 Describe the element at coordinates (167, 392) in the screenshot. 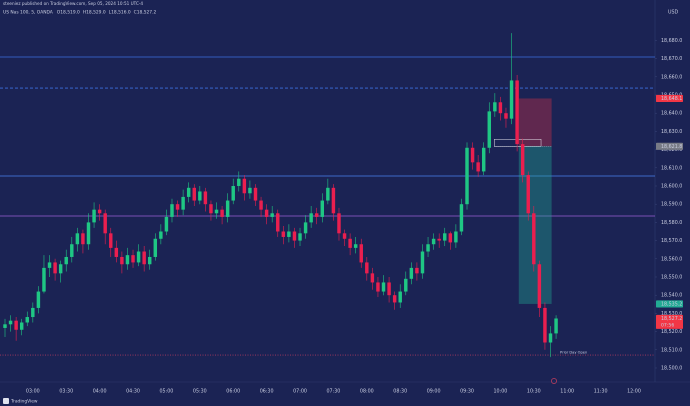

I see `x-tick-label: 05:00` at that location.